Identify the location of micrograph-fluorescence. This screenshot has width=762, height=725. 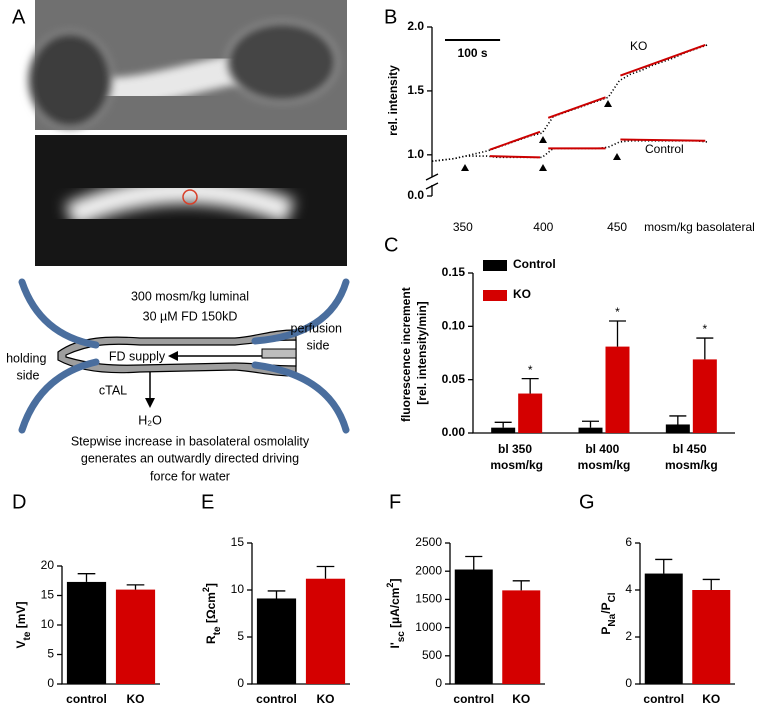
(191, 200).